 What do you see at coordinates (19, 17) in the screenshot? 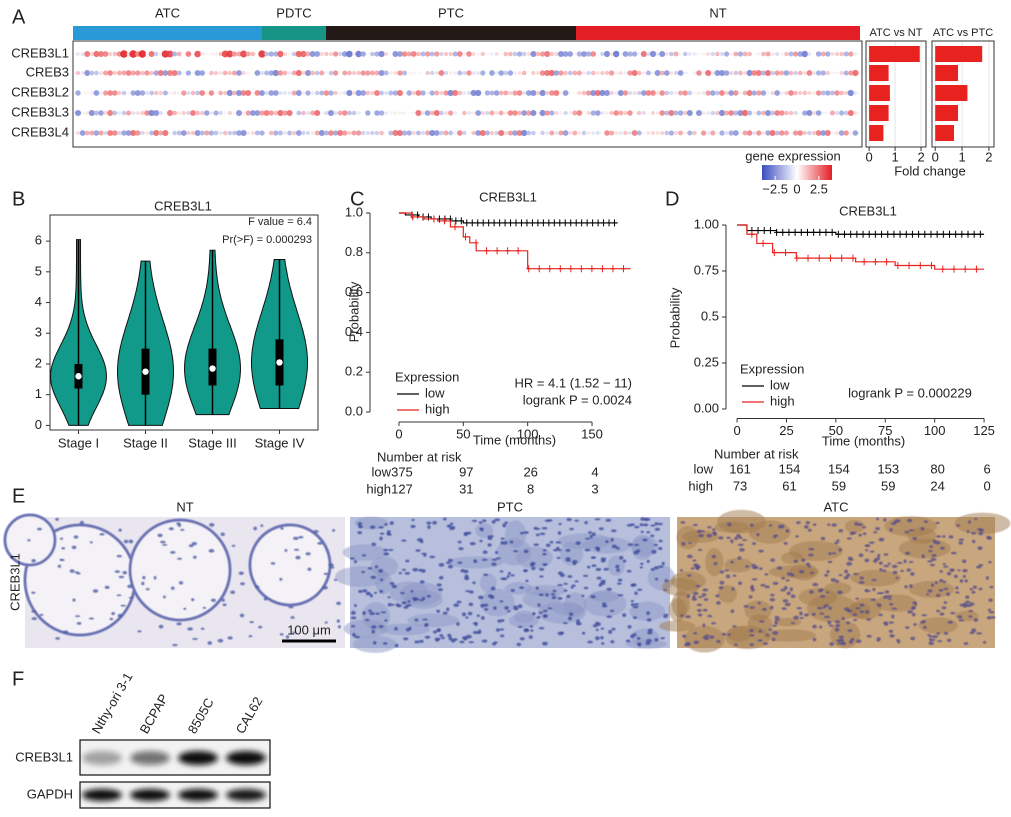
I see `panel-letter: A` at bounding box center [19, 17].